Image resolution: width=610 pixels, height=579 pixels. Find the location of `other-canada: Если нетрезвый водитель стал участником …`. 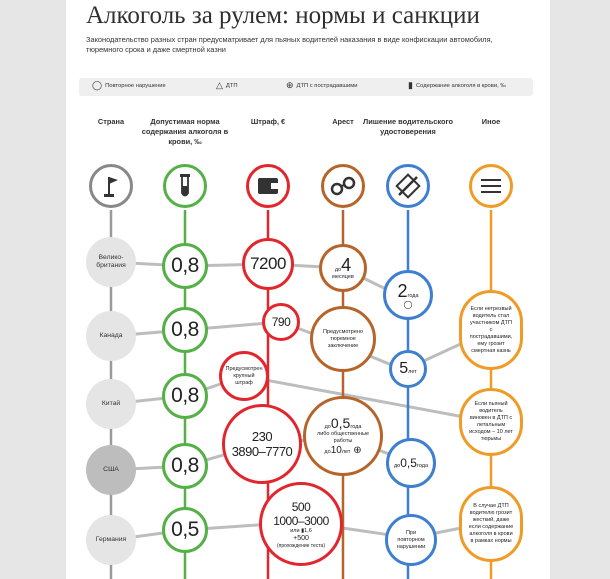

other-canada: Если нетрезвый водитель стал участником … is located at coordinates (491, 330).